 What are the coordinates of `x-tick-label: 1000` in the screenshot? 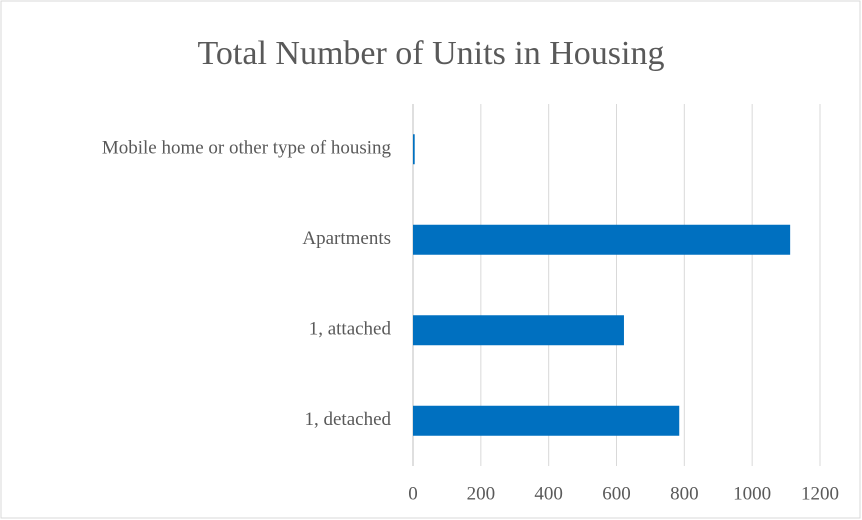 It's located at (752, 493).